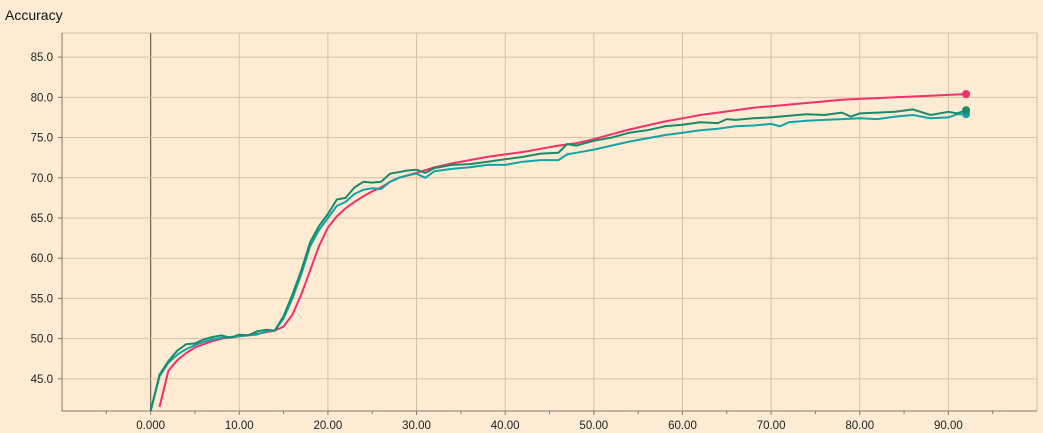 Image resolution: width=1043 pixels, height=433 pixels. Describe the element at coordinates (42, 98) in the screenshot. I see `y-tick-label: 80.0` at that location.